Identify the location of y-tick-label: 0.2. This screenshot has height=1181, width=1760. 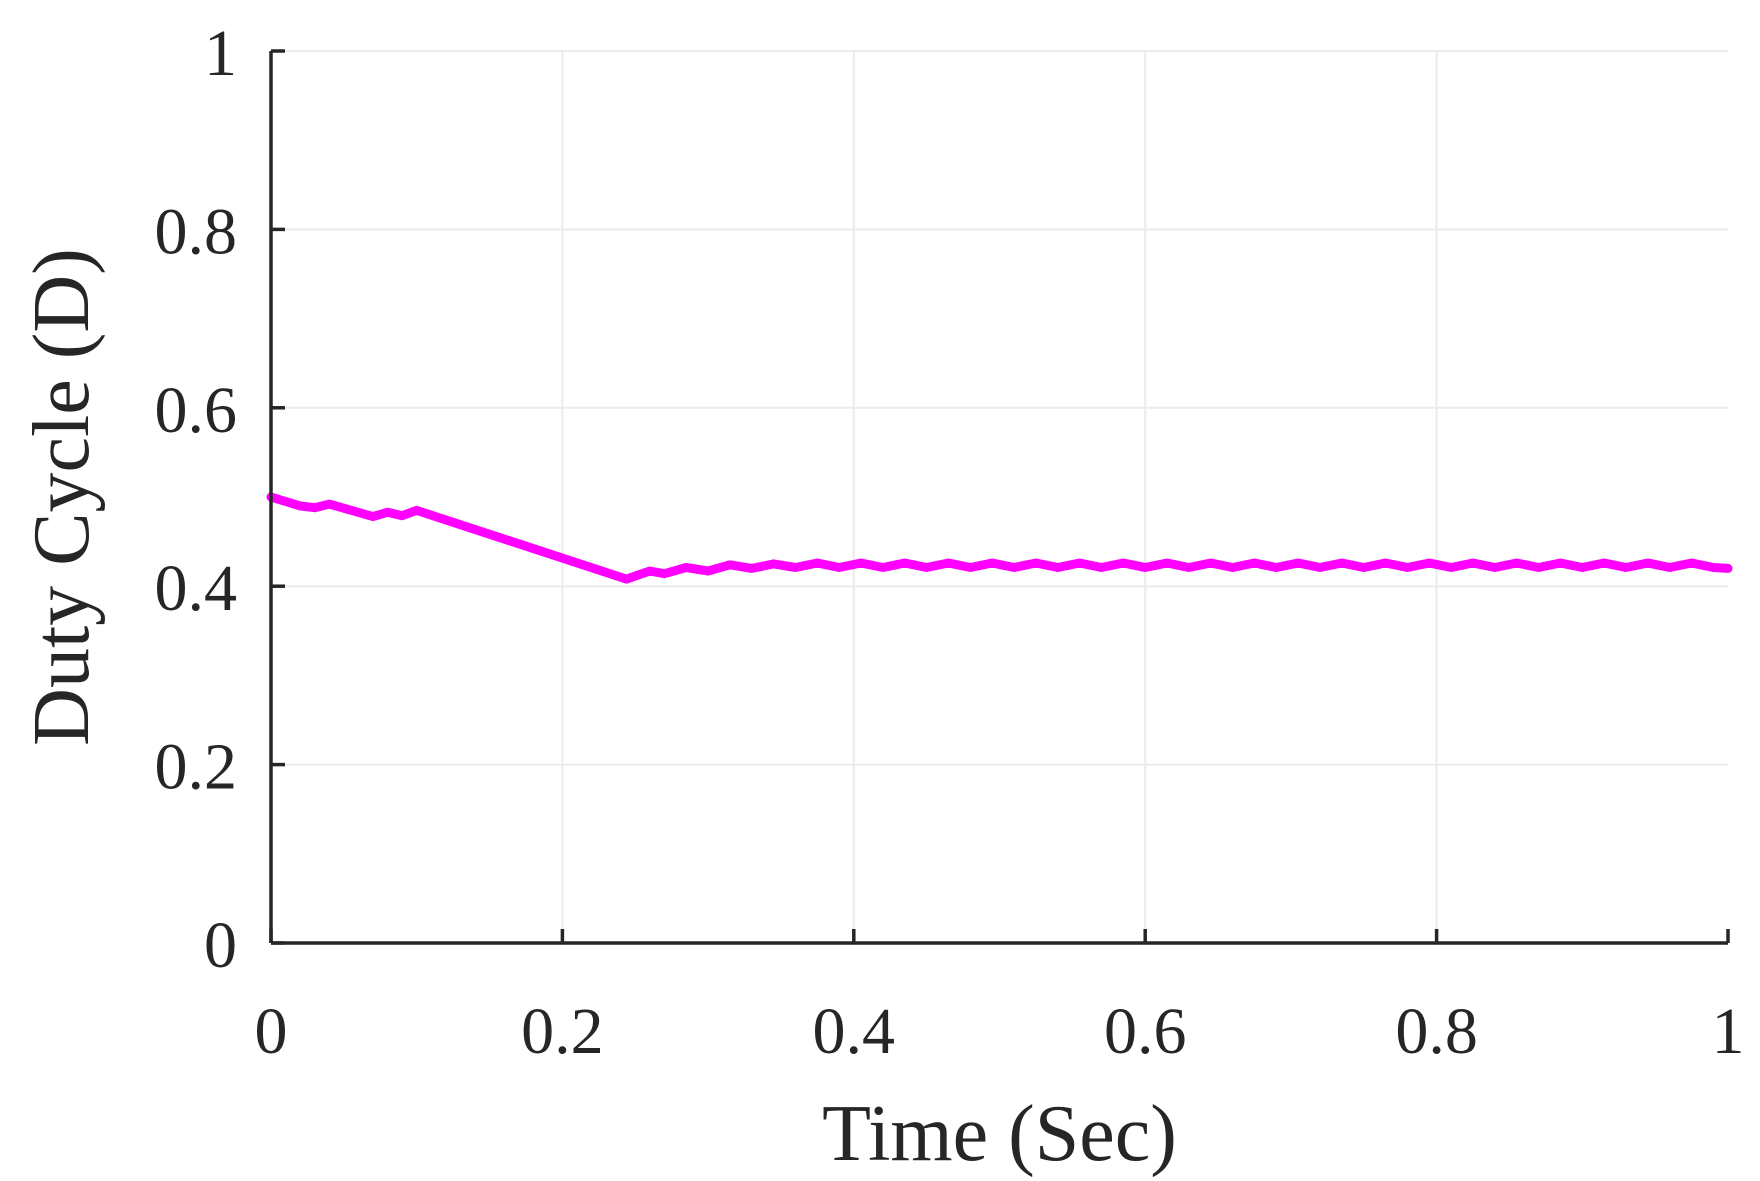
(196, 767).